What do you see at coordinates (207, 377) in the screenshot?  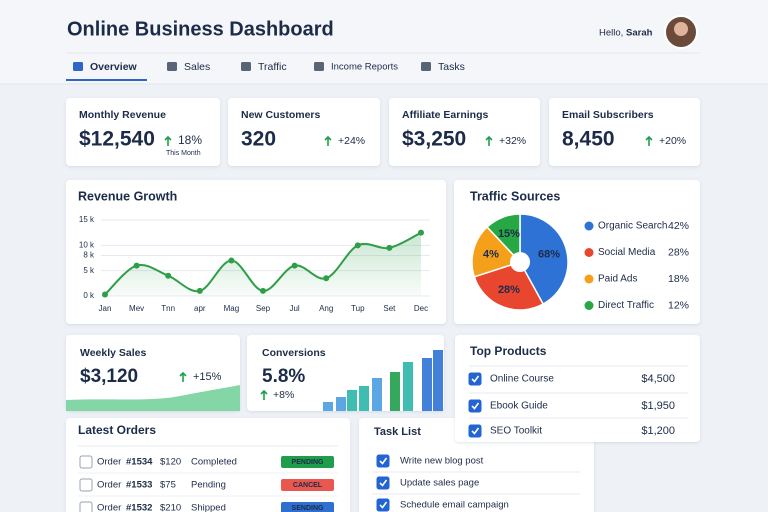 I see `stat-change: +15%` at bounding box center [207, 377].